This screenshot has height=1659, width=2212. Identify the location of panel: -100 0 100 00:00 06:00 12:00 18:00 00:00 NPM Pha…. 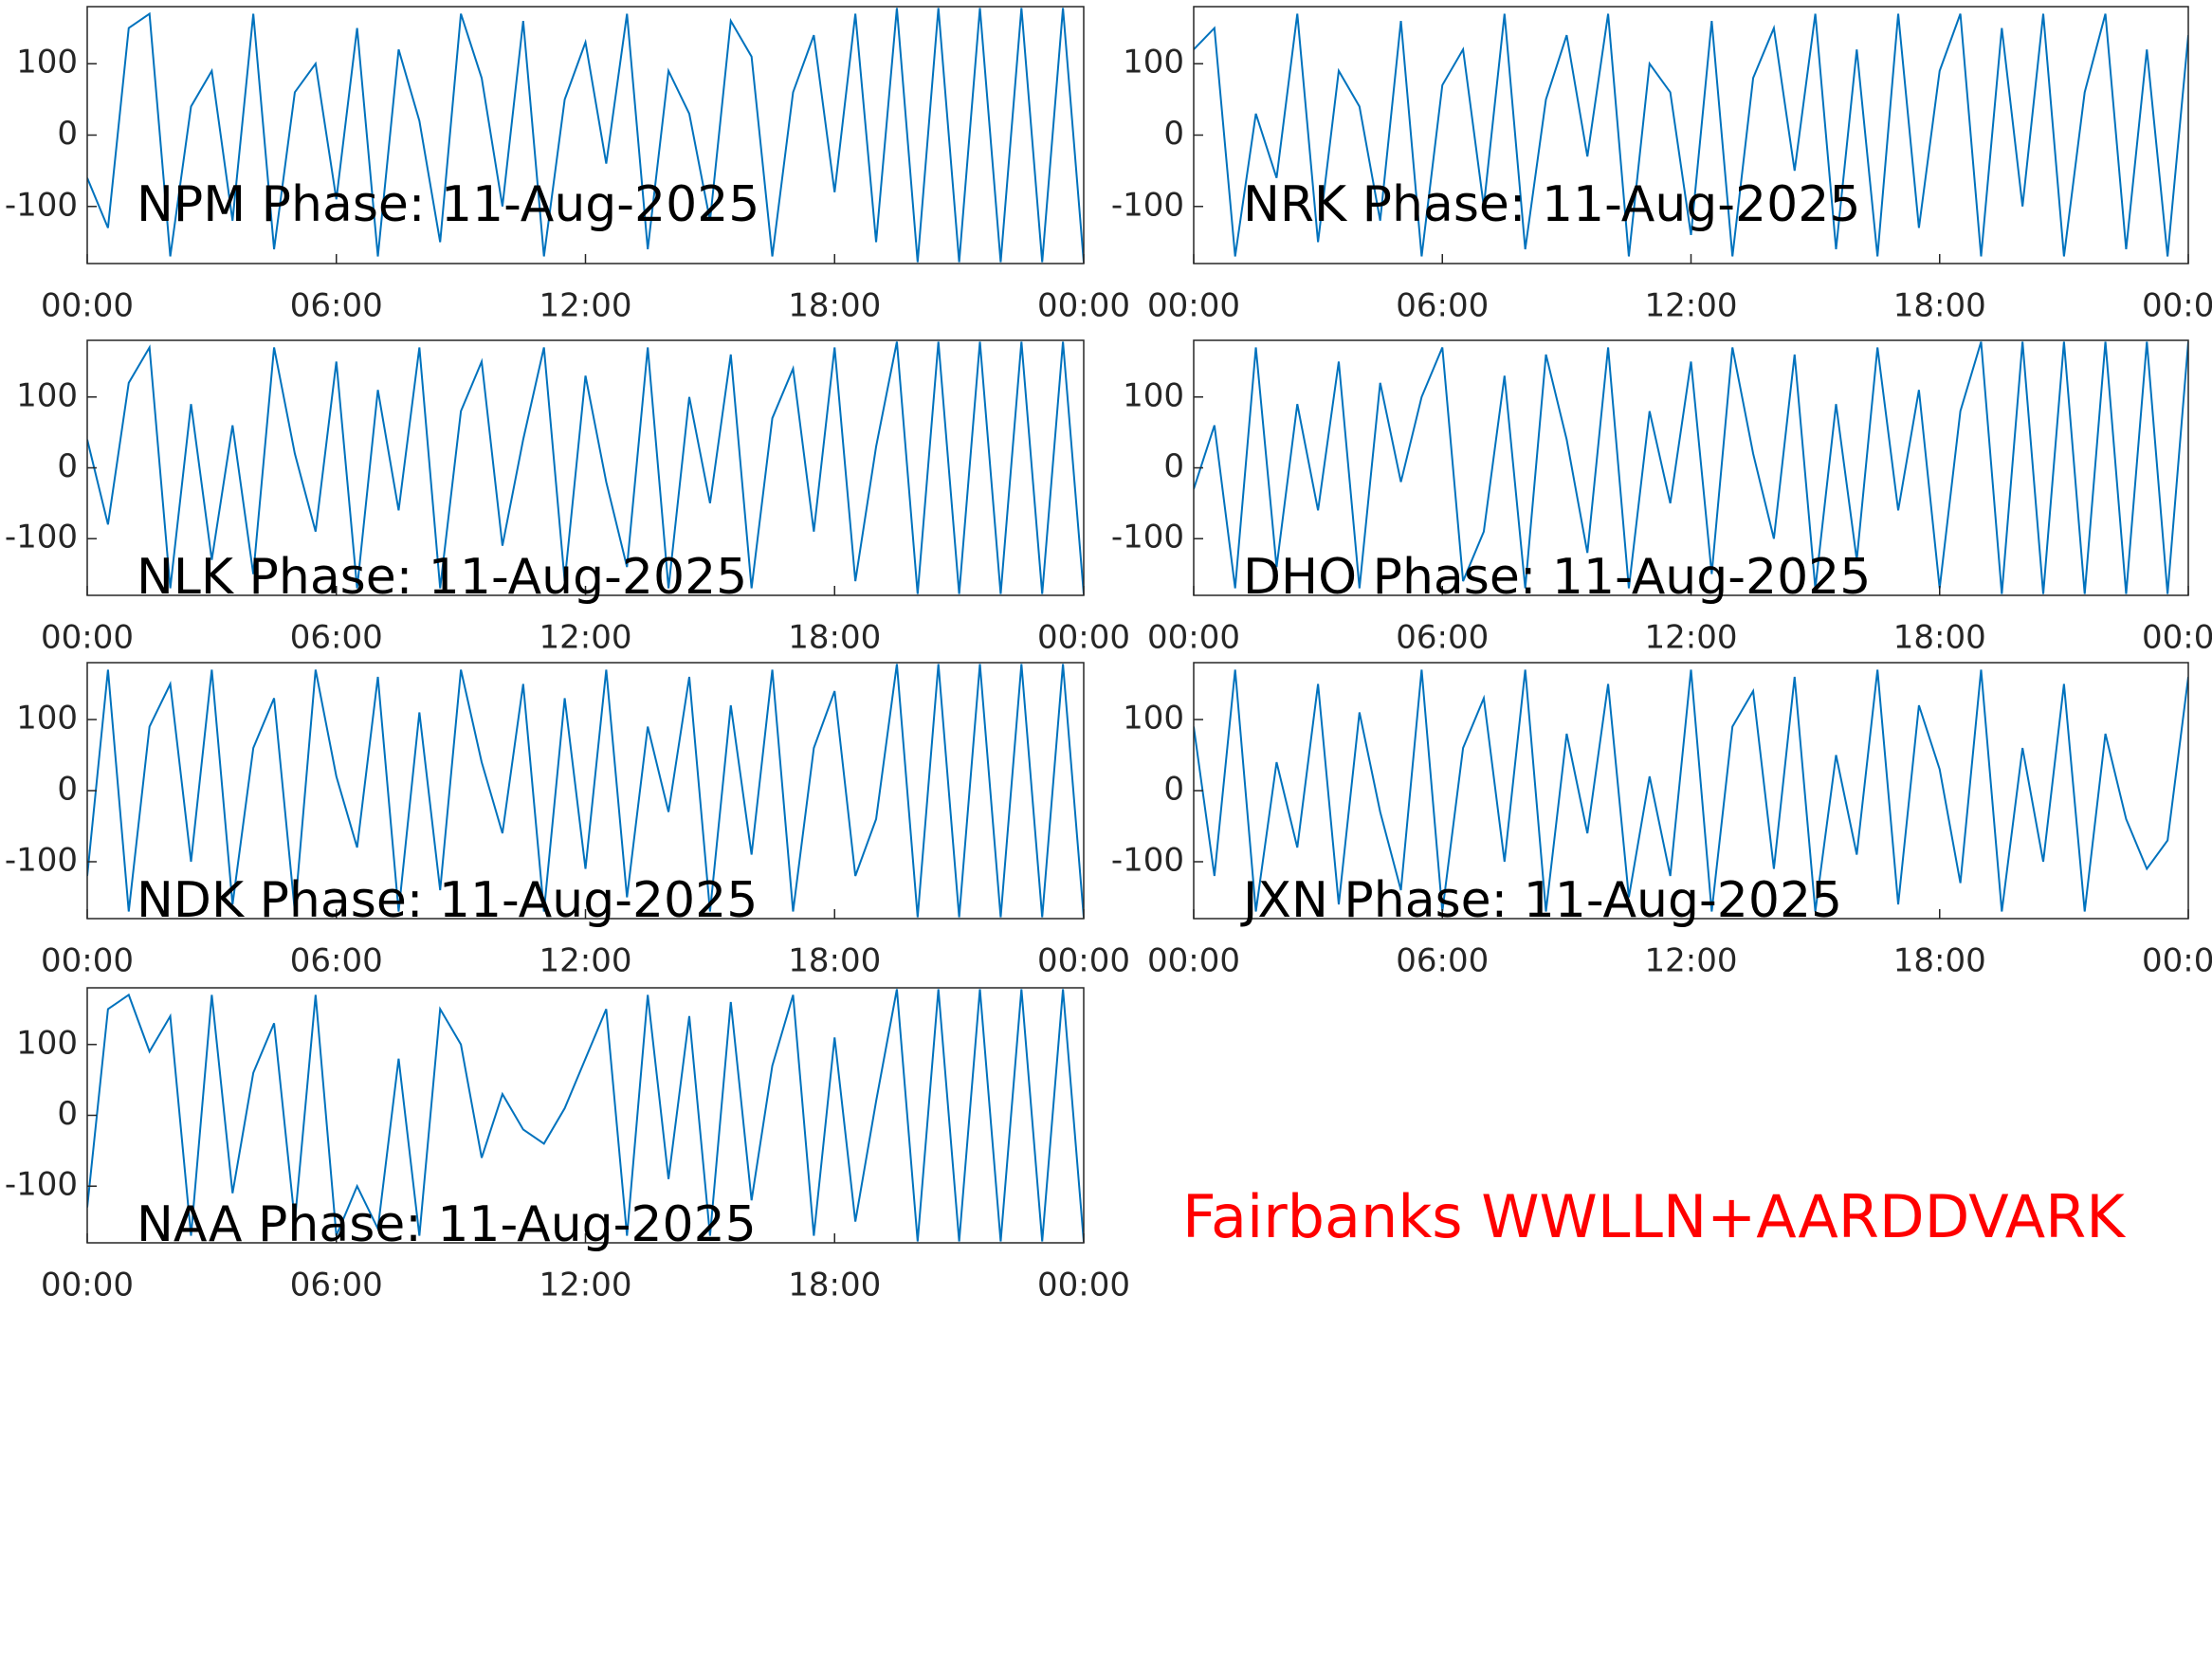
(567, 165).